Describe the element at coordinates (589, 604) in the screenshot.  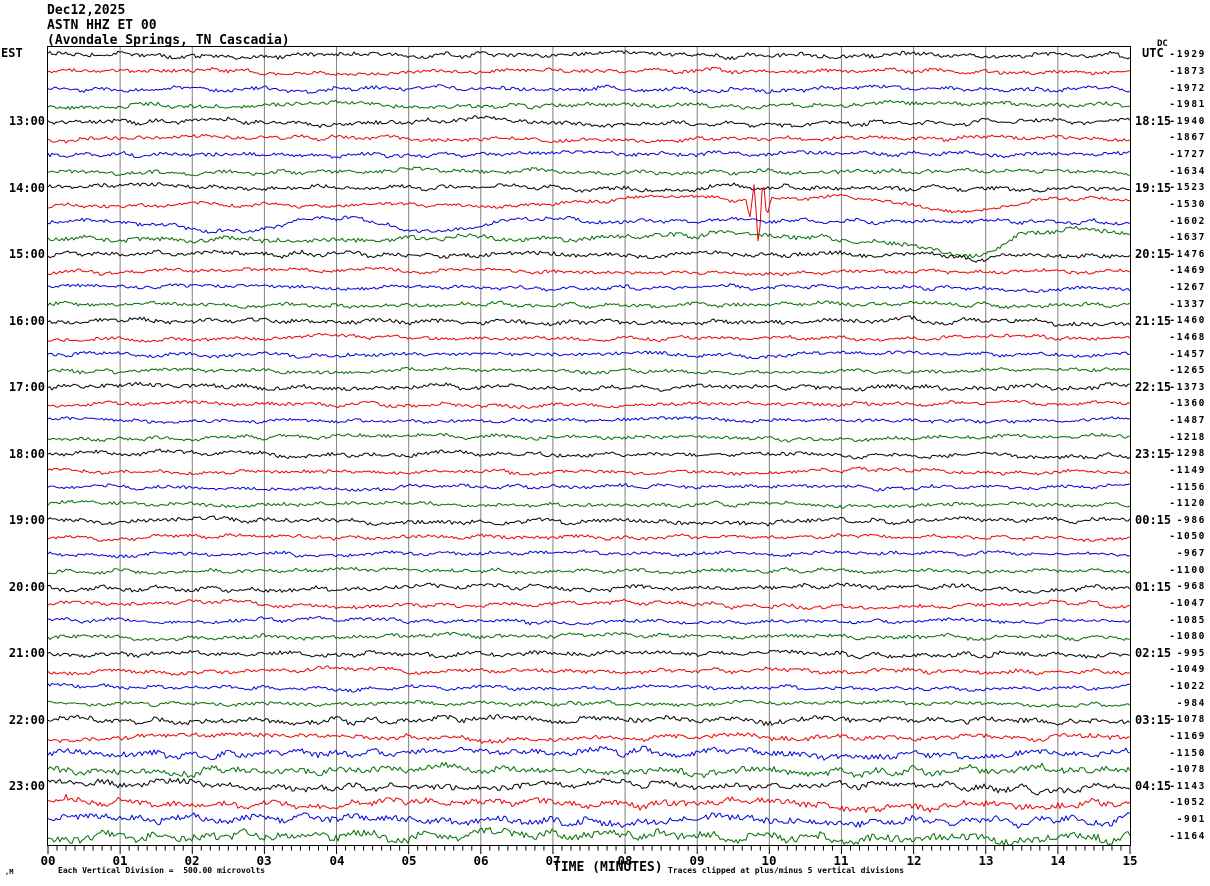
I see `seismo-trace-34-red` at that location.